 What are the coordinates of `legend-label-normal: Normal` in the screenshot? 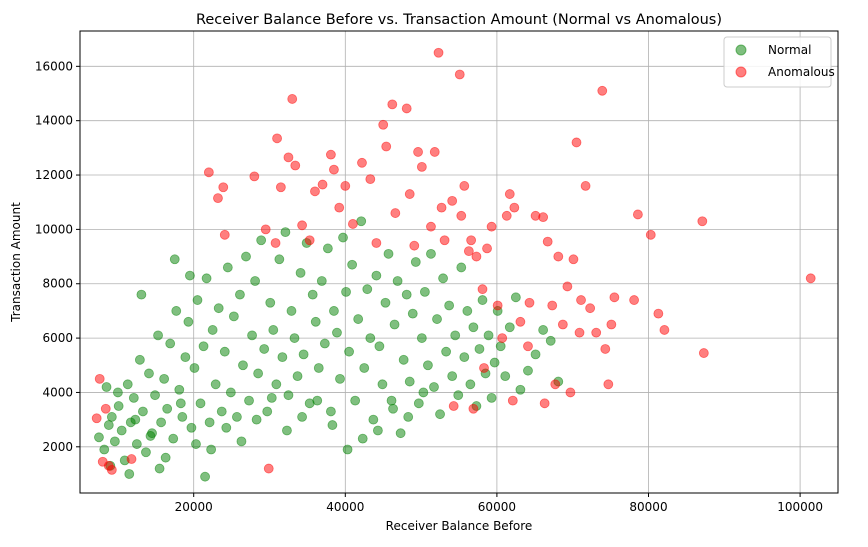 It's located at (789, 50).